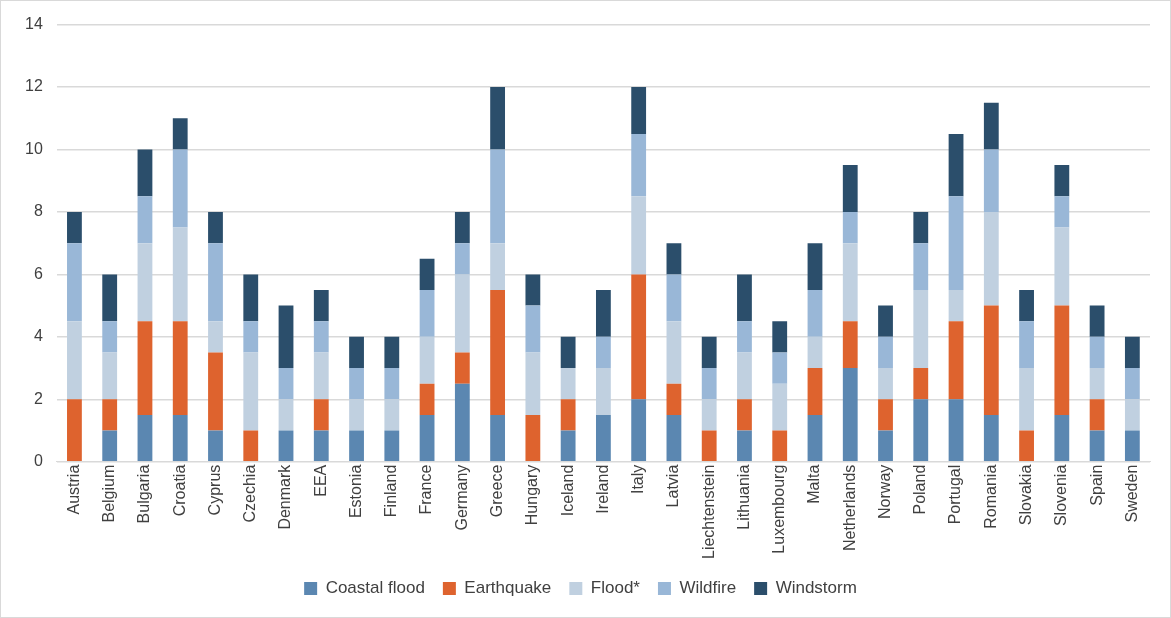  What do you see at coordinates (285, 496) in the screenshot?
I see `x-tick-label: Denmark` at bounding box center [285, 496].